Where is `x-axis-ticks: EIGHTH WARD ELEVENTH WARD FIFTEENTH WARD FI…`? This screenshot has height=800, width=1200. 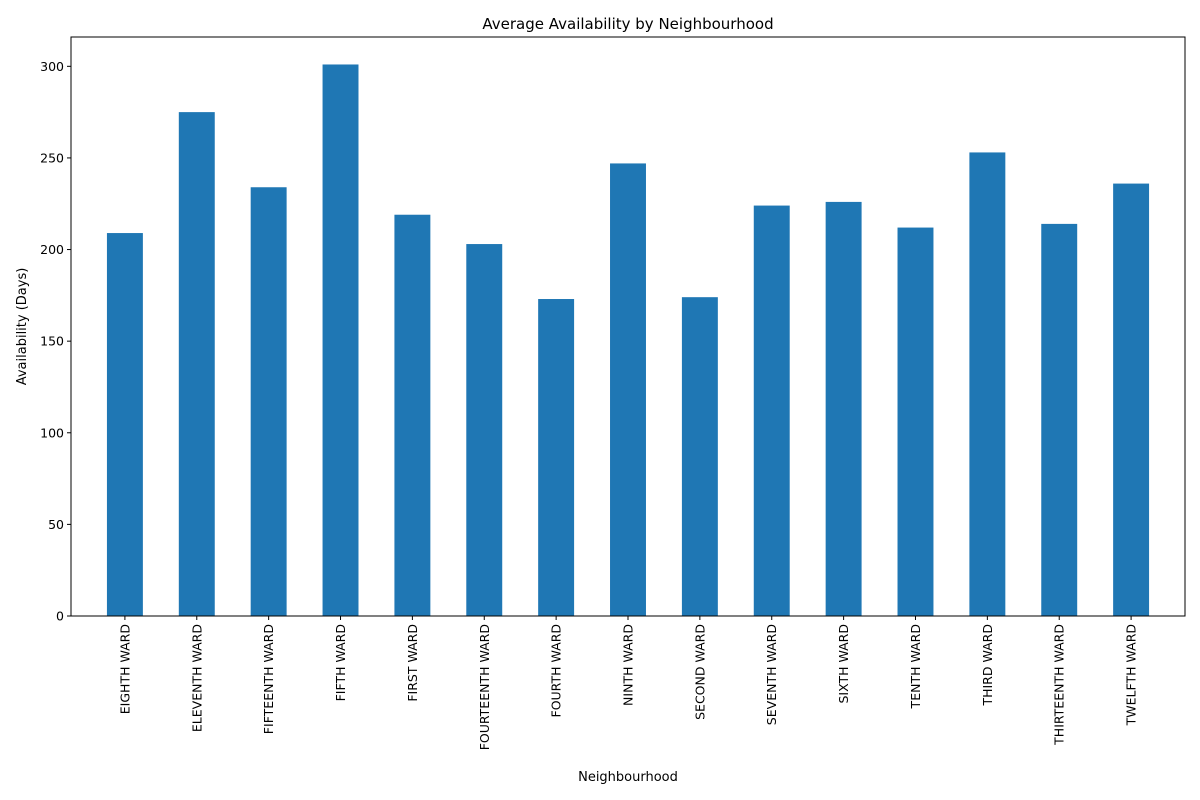 x-axis-ticks: EIGHTH WARD ELEVENTH WARD FIFTEENTH WARD FI… is located at coordinates (628, 683).